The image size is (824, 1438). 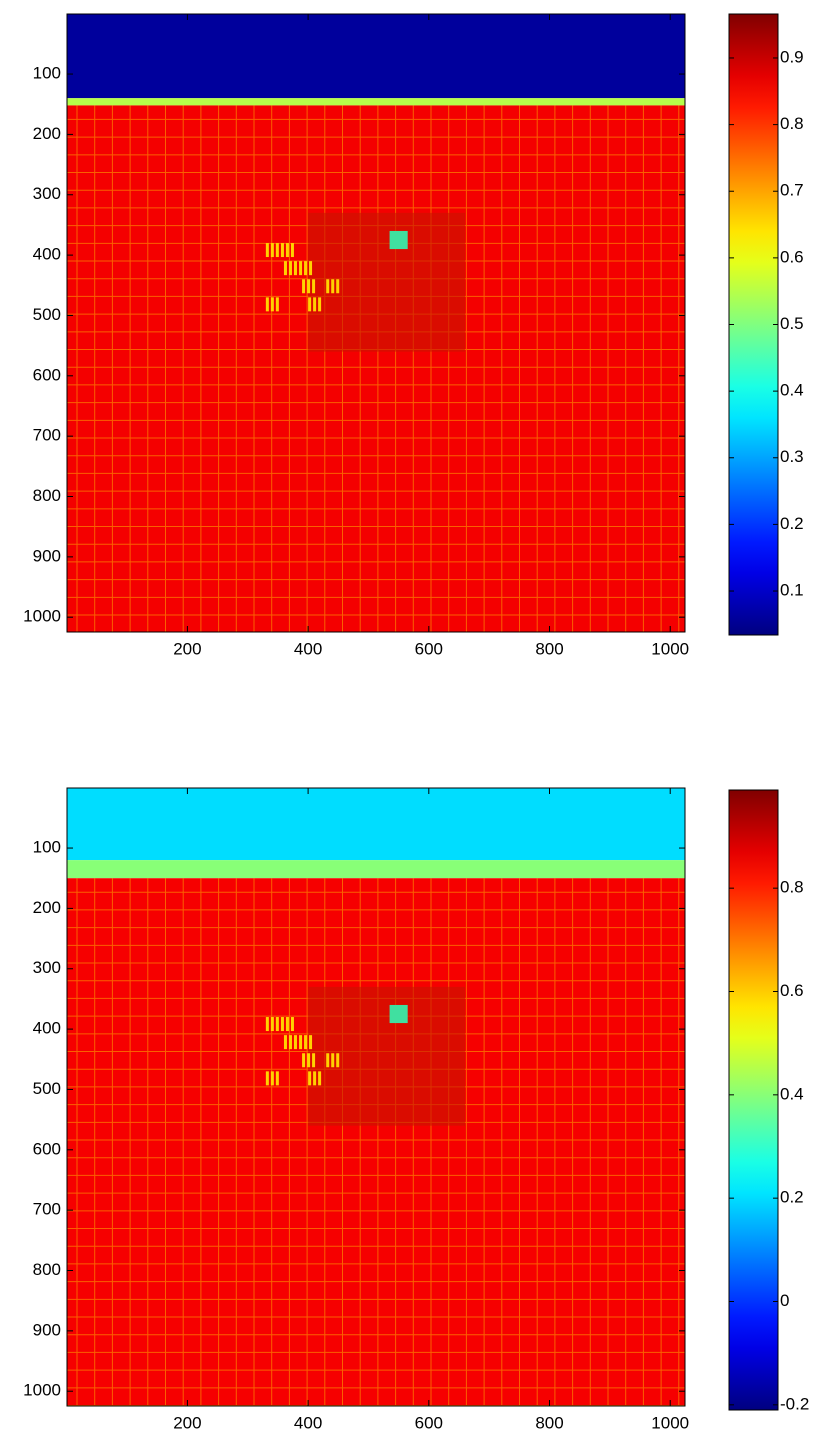 I want to click on y-tick-label: 100, so click(x=47, y=73).